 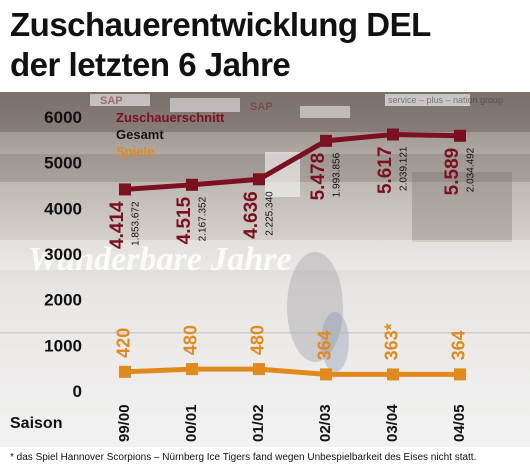 What do you see at coordinates (452, 172) in the screenshot?
I see `zuschauer-value-label: 5.589` at bounding box center [452, 172].